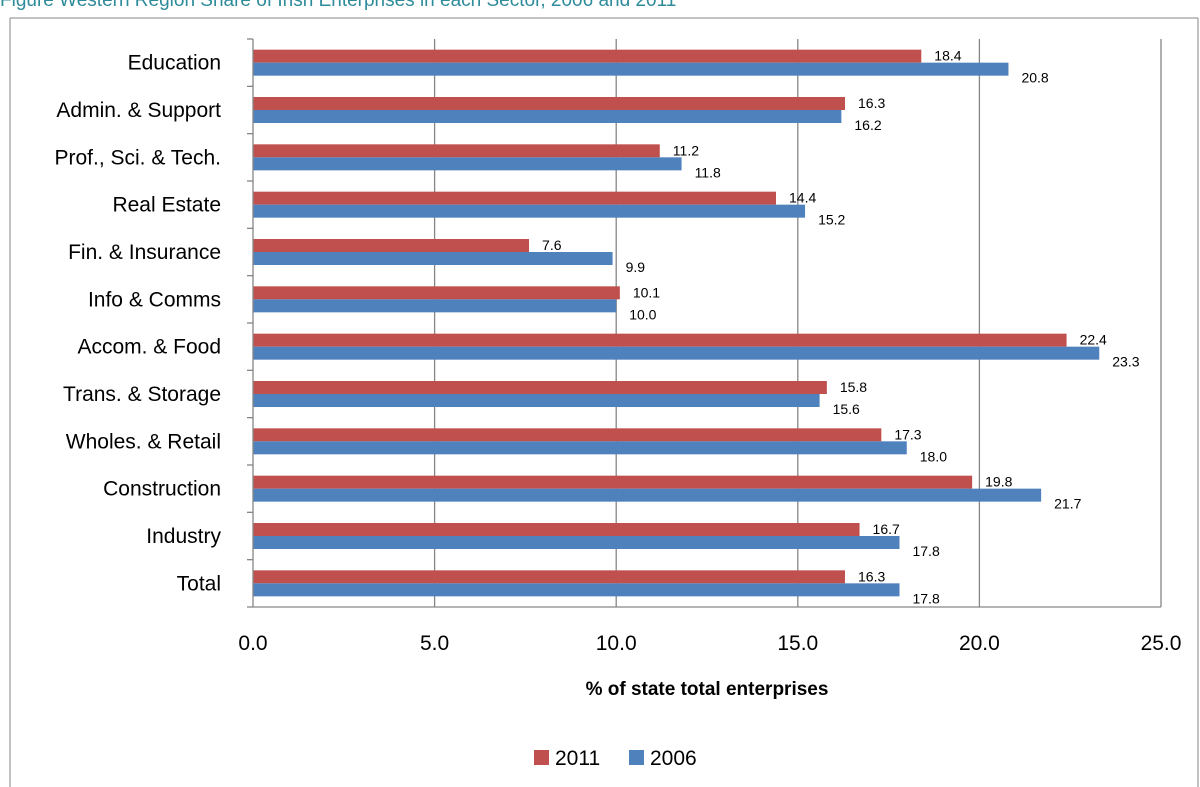 The image size is (1200, 787). Describe the element at coordinates (846, 409) in the screenshot. I see `data-label-2006: 15.6` at that location.